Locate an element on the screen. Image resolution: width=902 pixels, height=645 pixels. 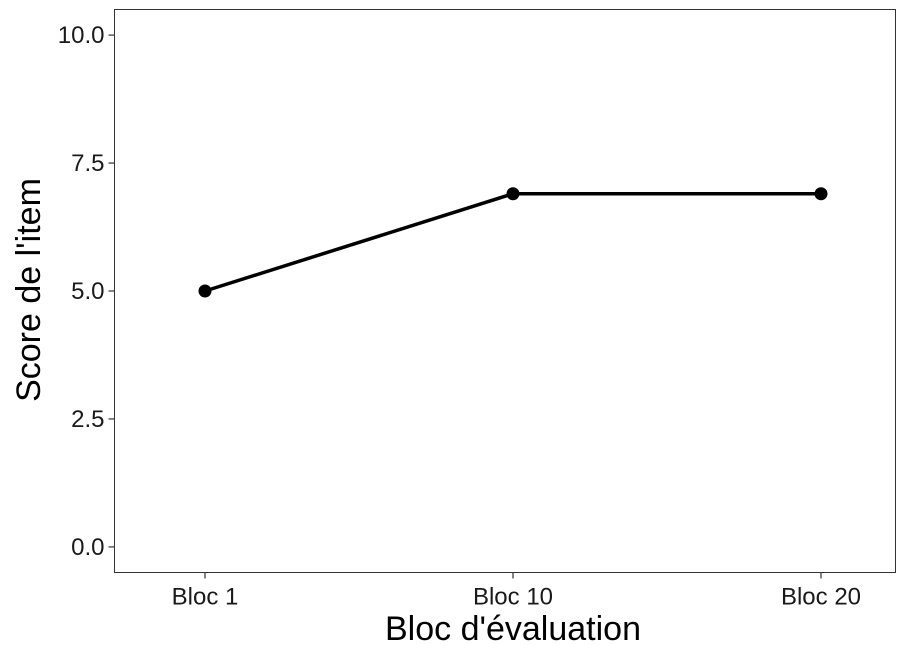
y-axis: 0.0 2.5 5.0 7.5 10.0 is located at coordinates (86, 291).